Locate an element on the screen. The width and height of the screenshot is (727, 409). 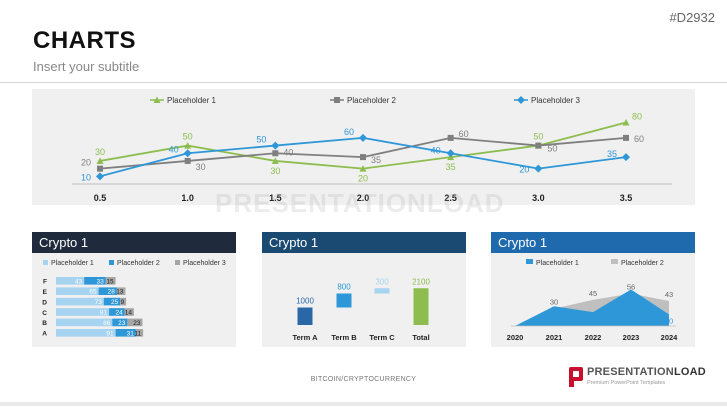
data-label: 24 is located at coordinates (593, 318).